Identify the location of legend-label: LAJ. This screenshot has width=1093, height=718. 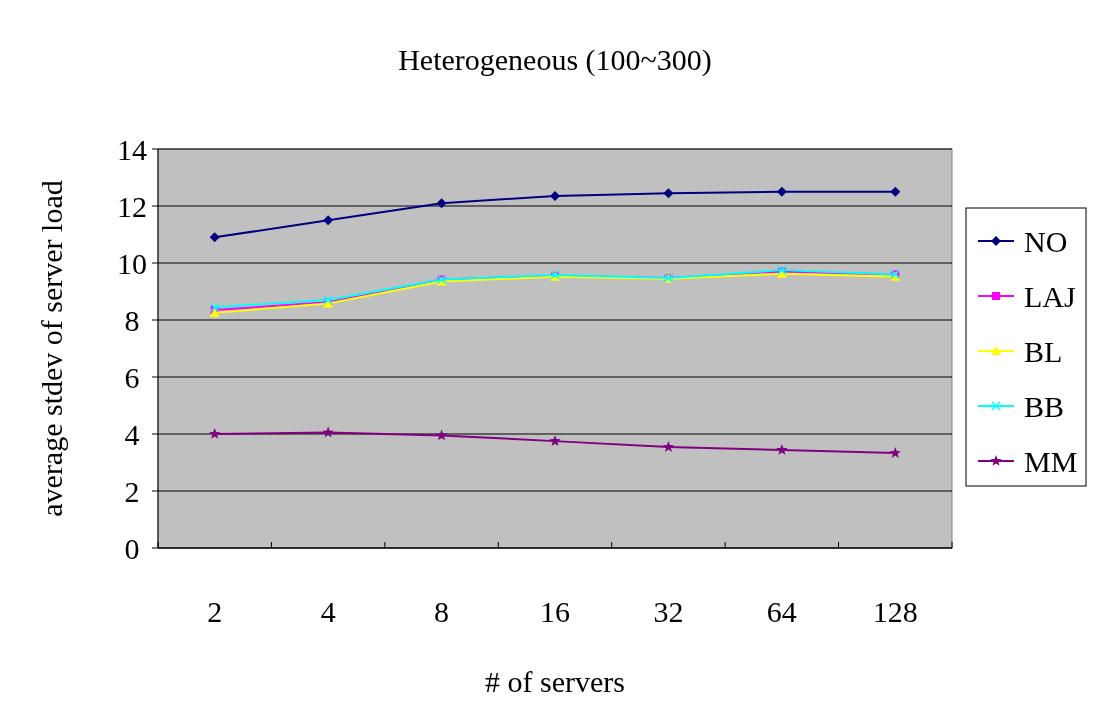
(1050, 296).